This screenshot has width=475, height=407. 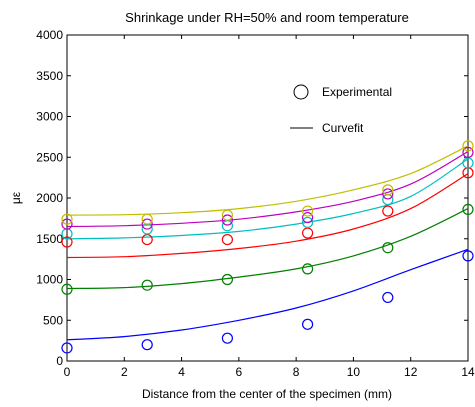 What do you see at coordinates (49, 239) in the screenshot?
I see `y-tick-label: 1500` at bounding box center [49, 239].